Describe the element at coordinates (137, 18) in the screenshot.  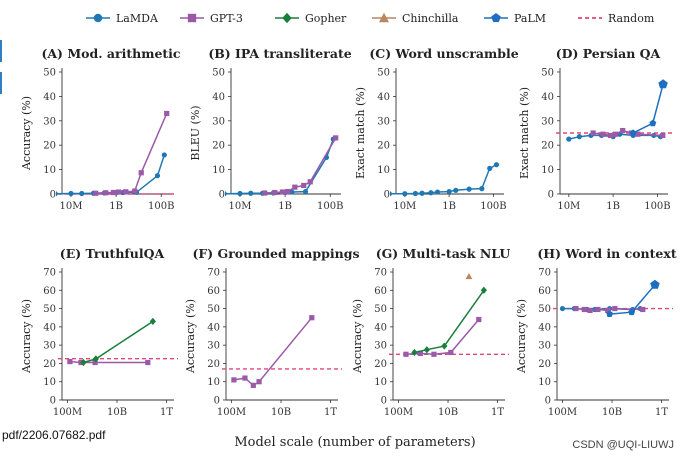
I see `legend-label: LaMDA` at that location.